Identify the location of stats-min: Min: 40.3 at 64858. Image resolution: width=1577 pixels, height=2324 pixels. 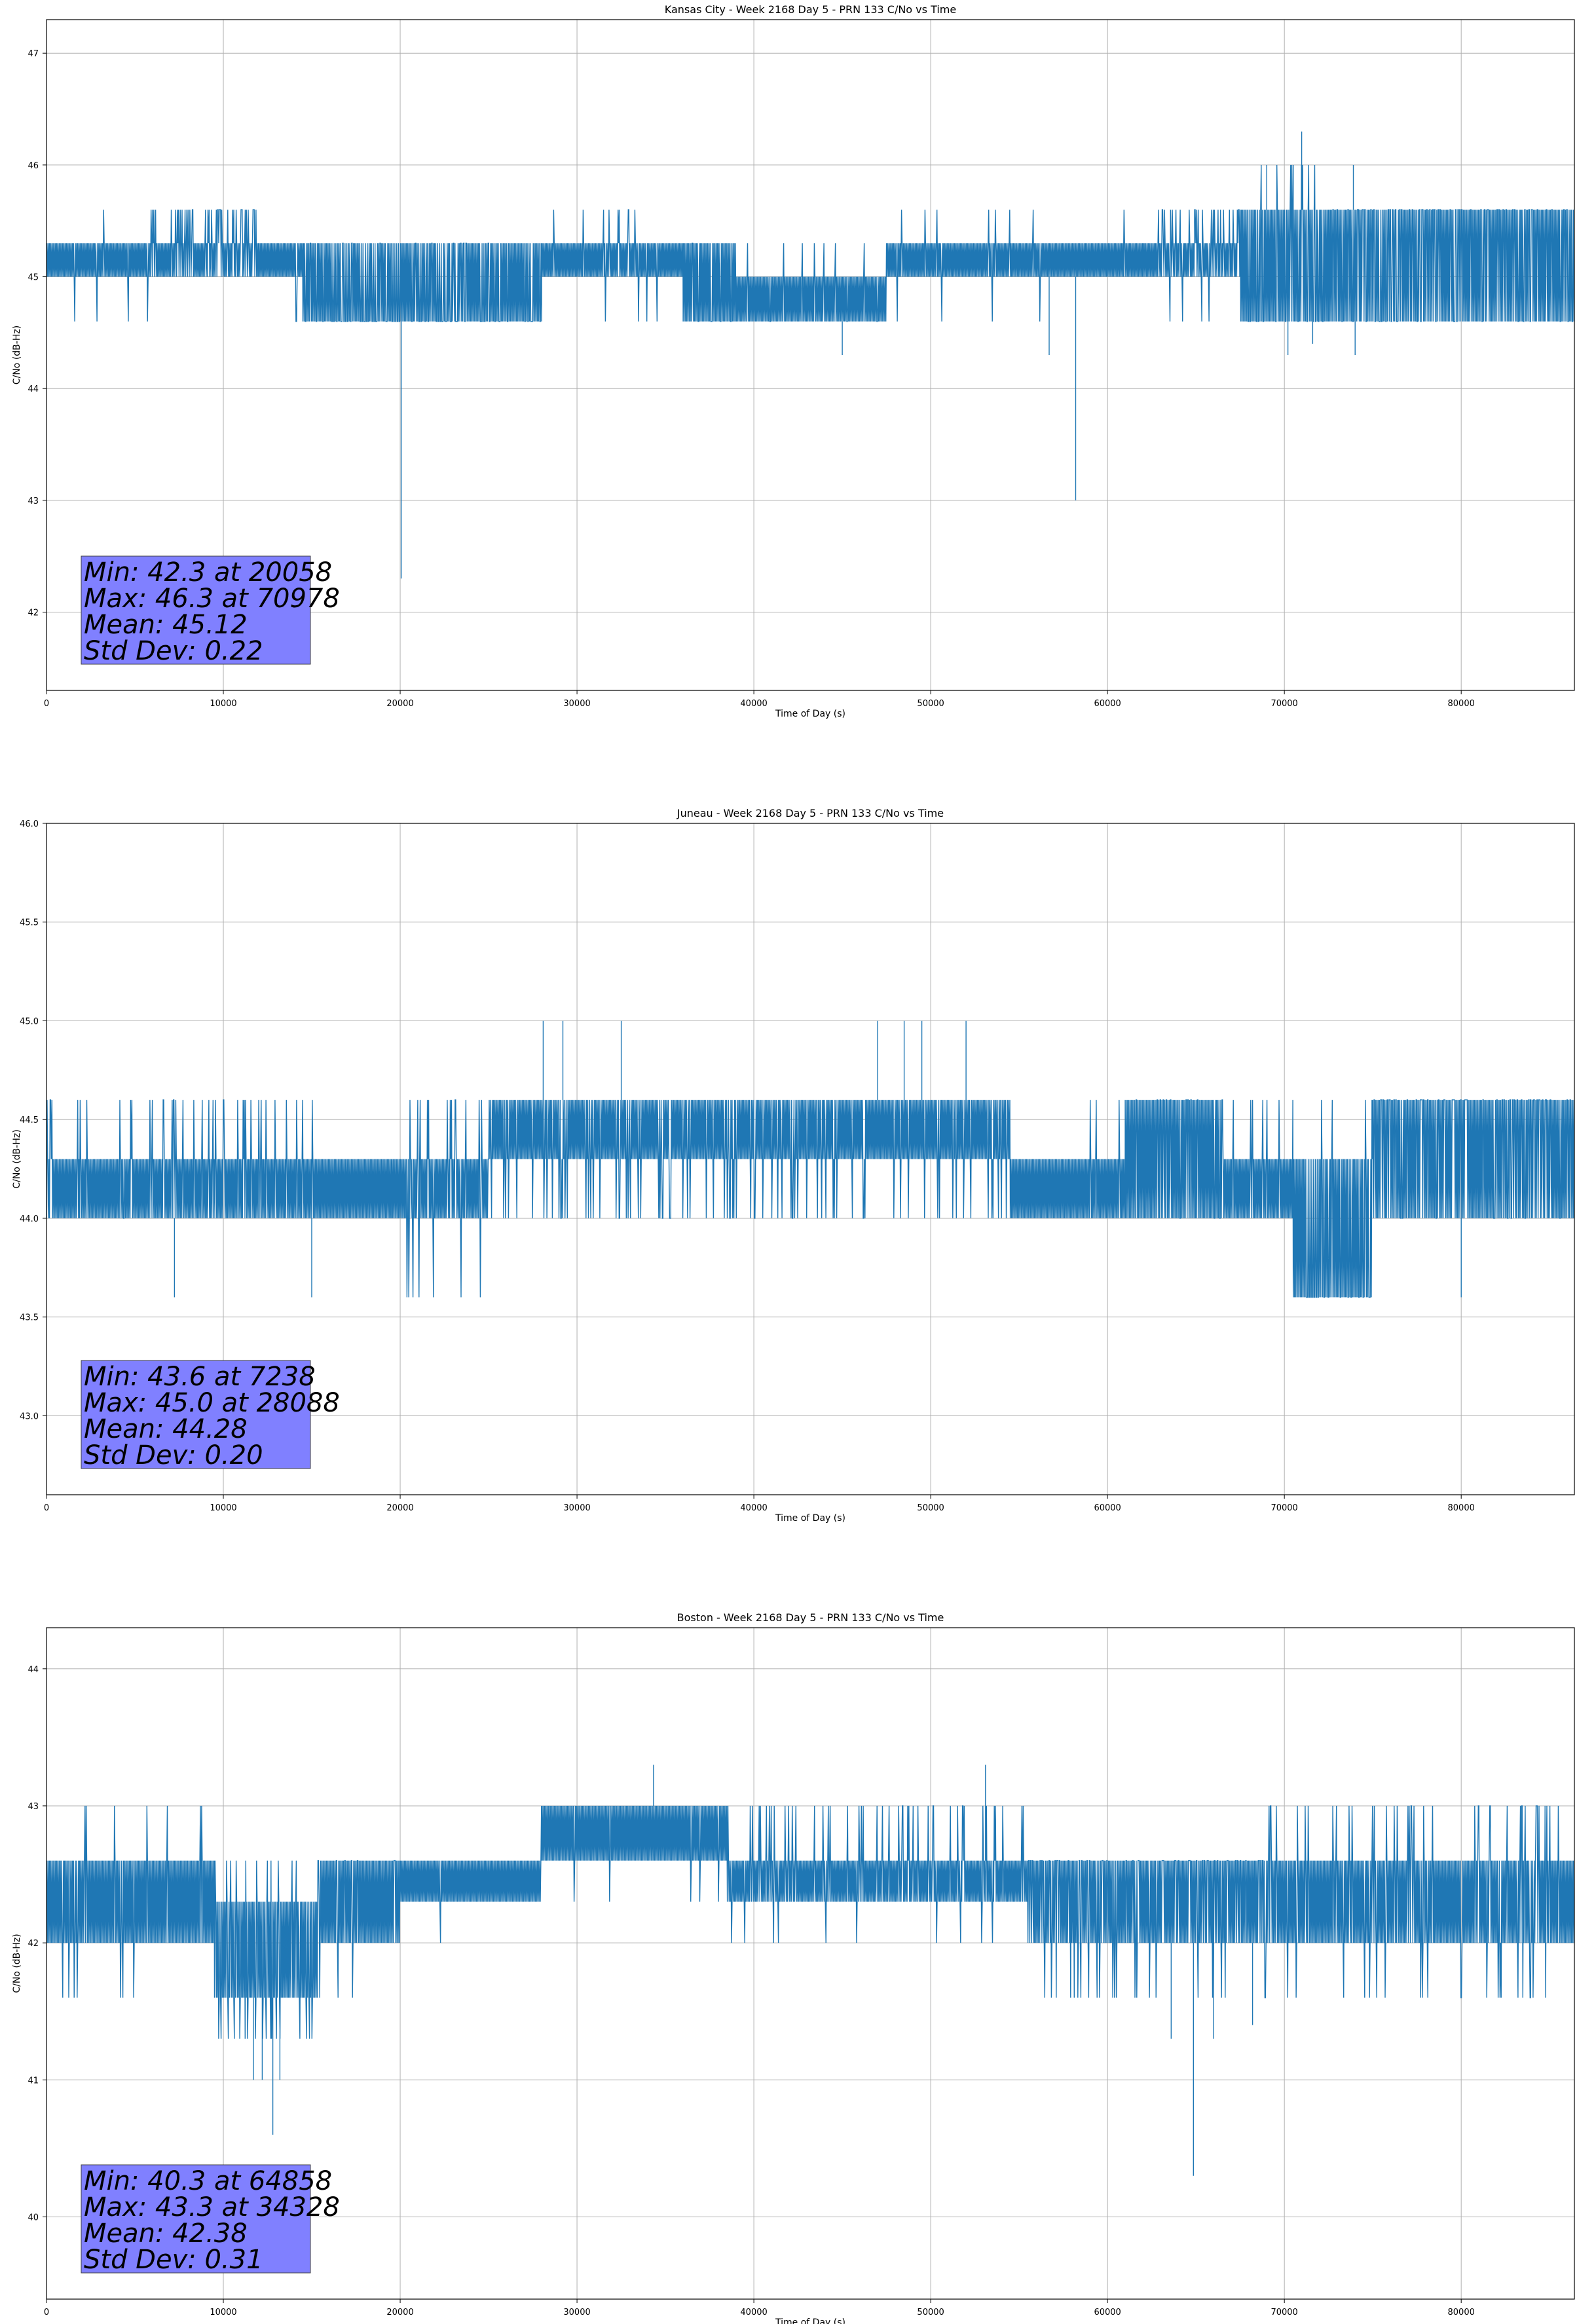
(208, 2181).